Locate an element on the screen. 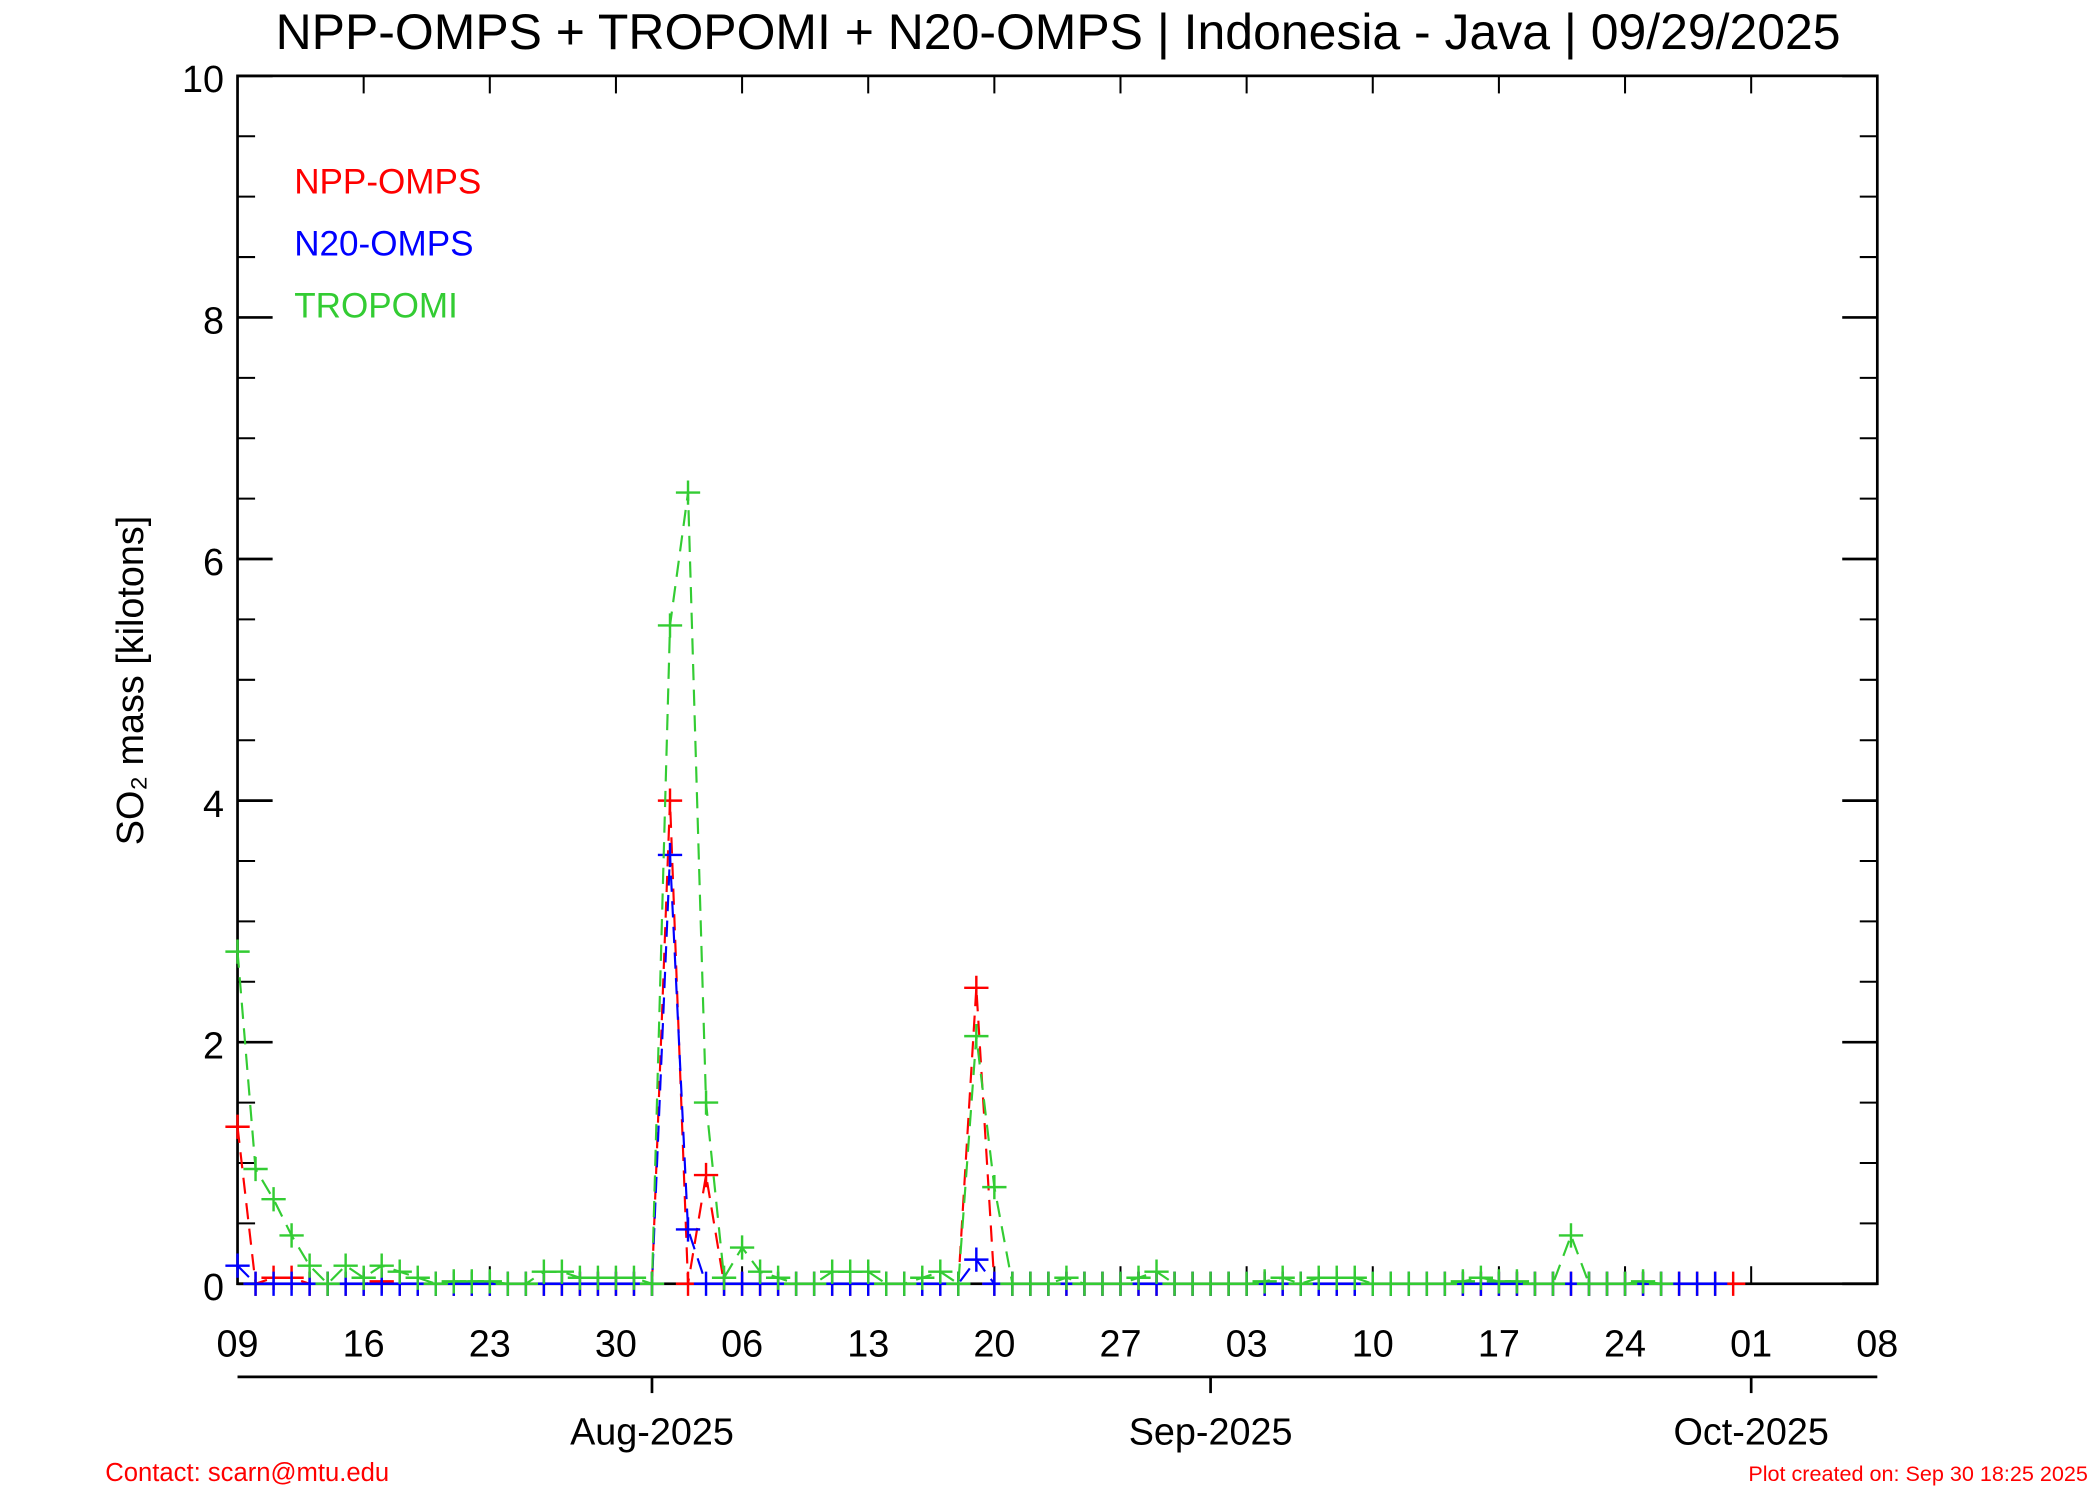 This screenshot has width=2100, height=1500. x-tick-label: 08 is located at coordinates (1877, 1345).